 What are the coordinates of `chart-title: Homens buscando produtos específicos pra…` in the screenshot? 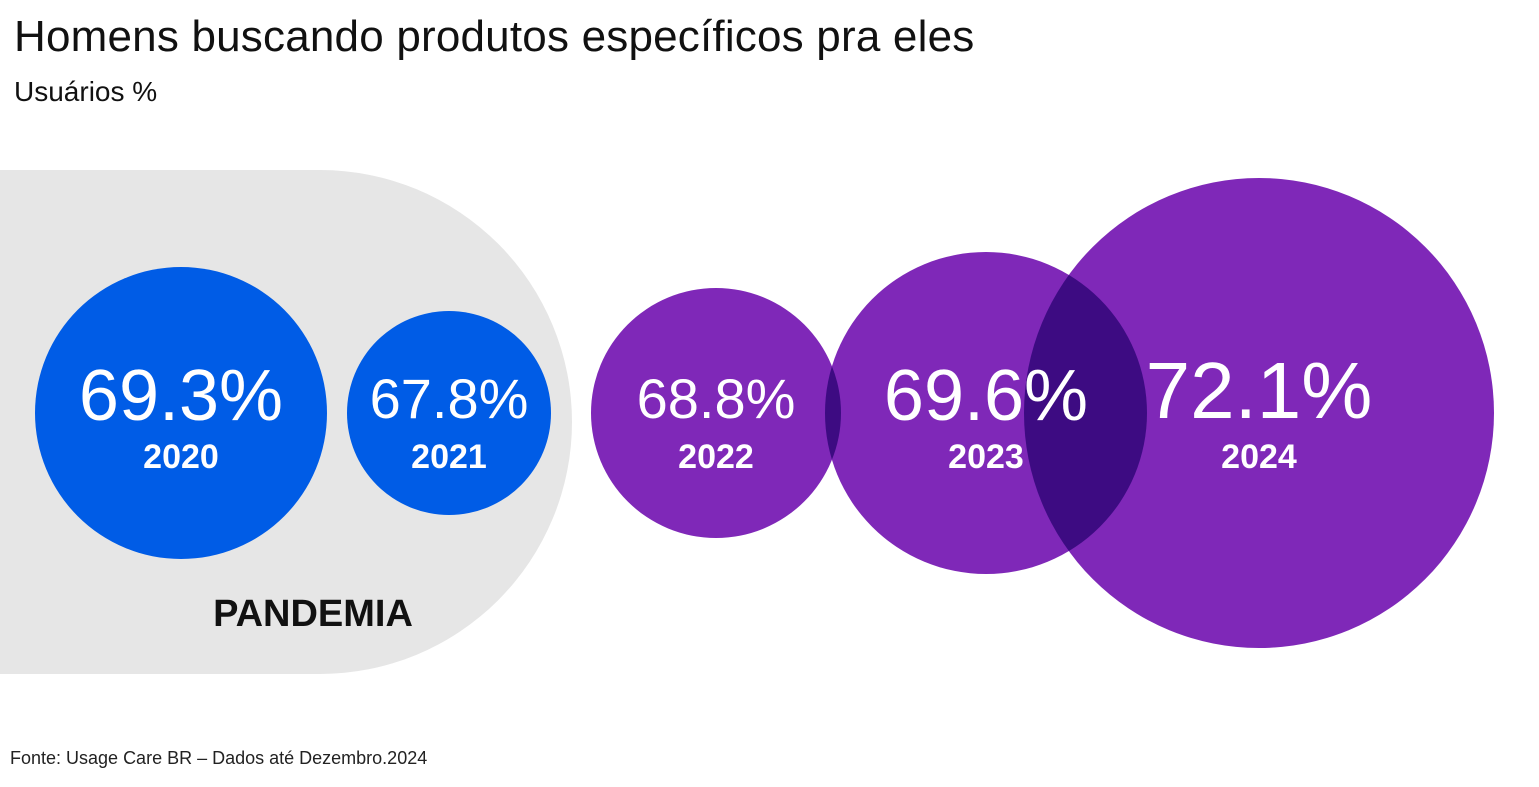 It's located at (494, 36).